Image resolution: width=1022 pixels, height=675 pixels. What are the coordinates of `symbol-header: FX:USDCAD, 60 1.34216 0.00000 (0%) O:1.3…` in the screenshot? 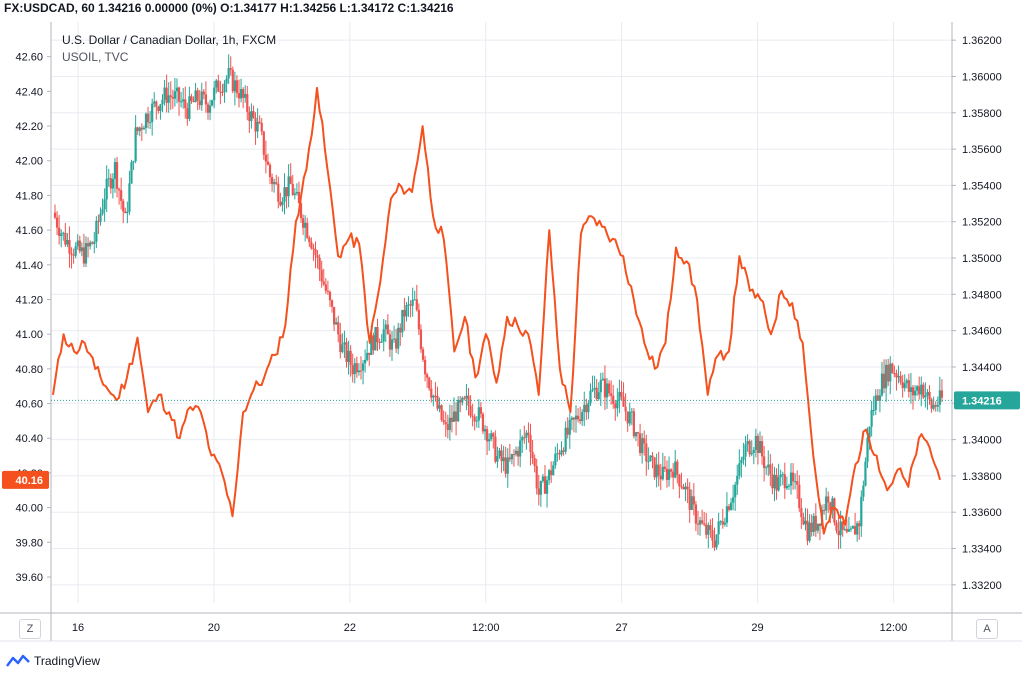 It's located at (511, 11).